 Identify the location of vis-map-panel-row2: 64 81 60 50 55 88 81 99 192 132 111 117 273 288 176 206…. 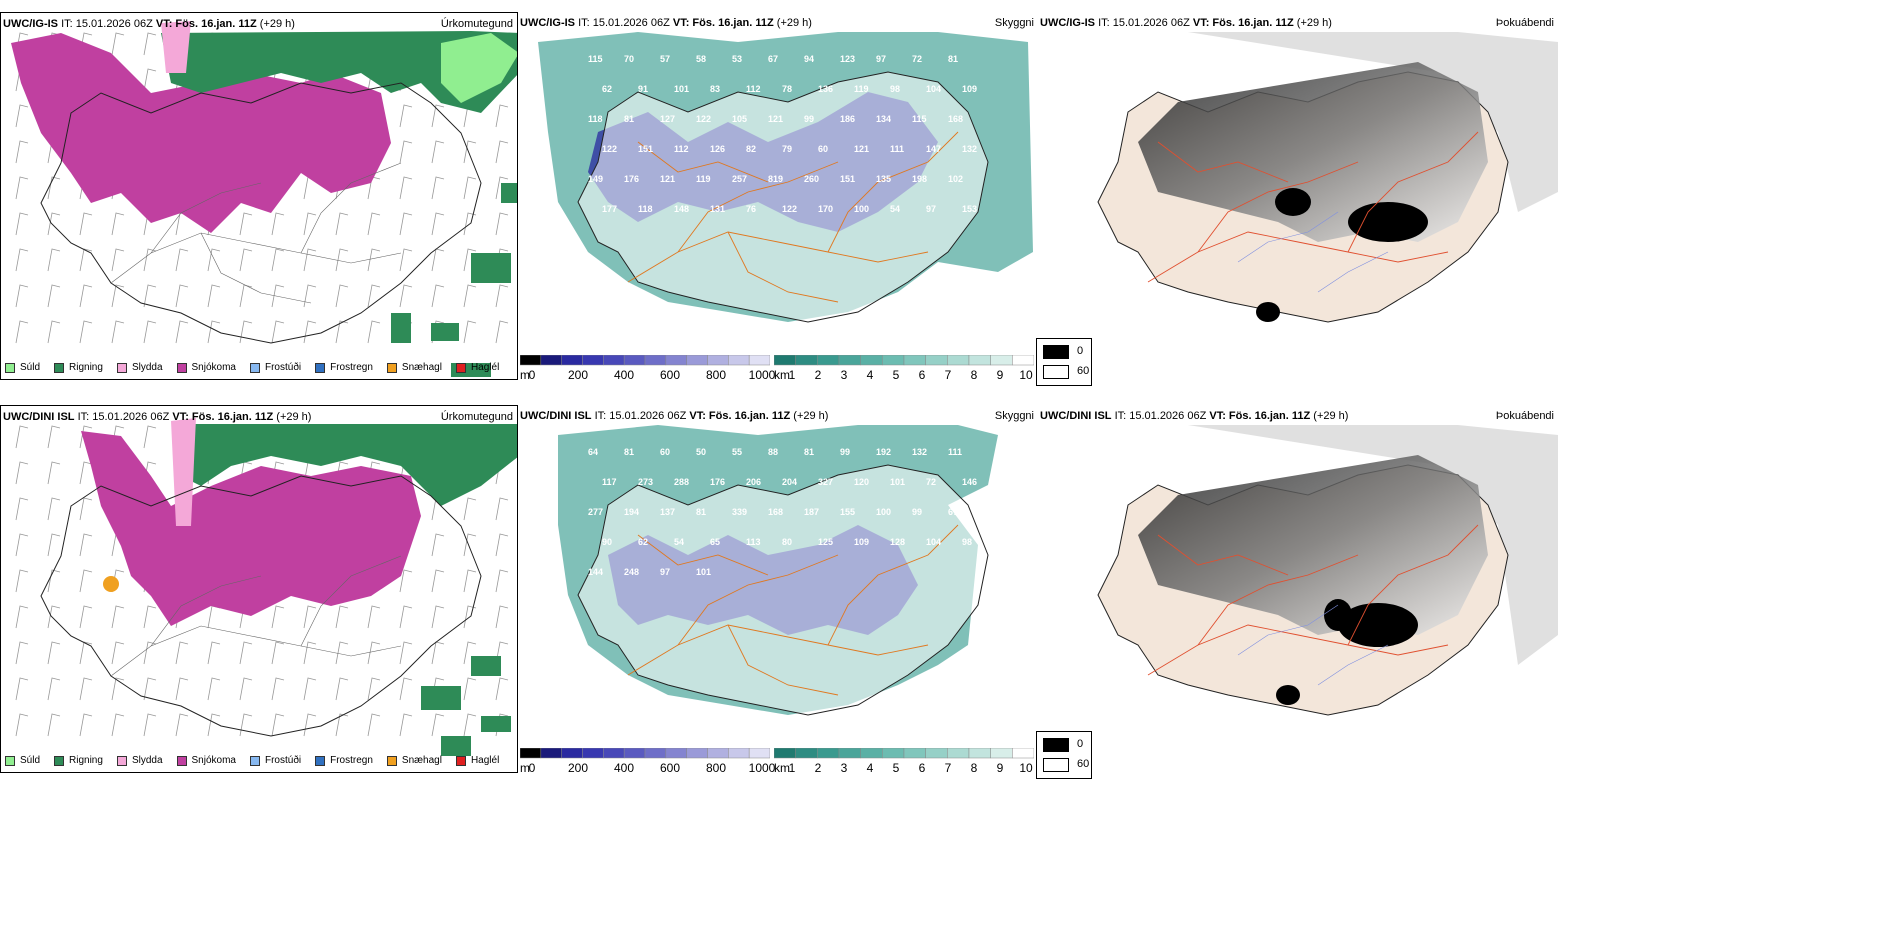
(778, 589).